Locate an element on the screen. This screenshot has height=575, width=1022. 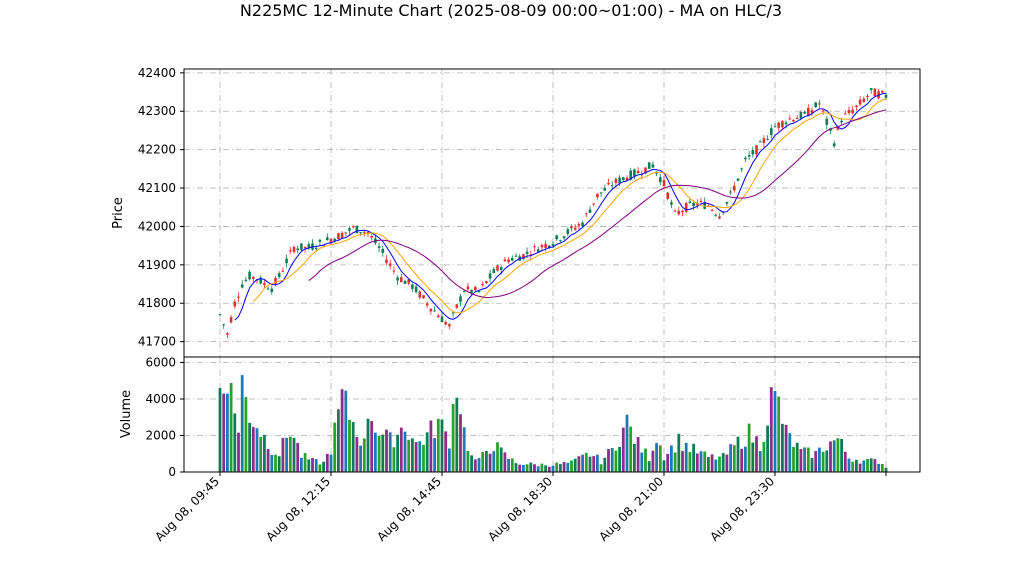
price-y-axis-label: Price is located at coordinates (118, 213).